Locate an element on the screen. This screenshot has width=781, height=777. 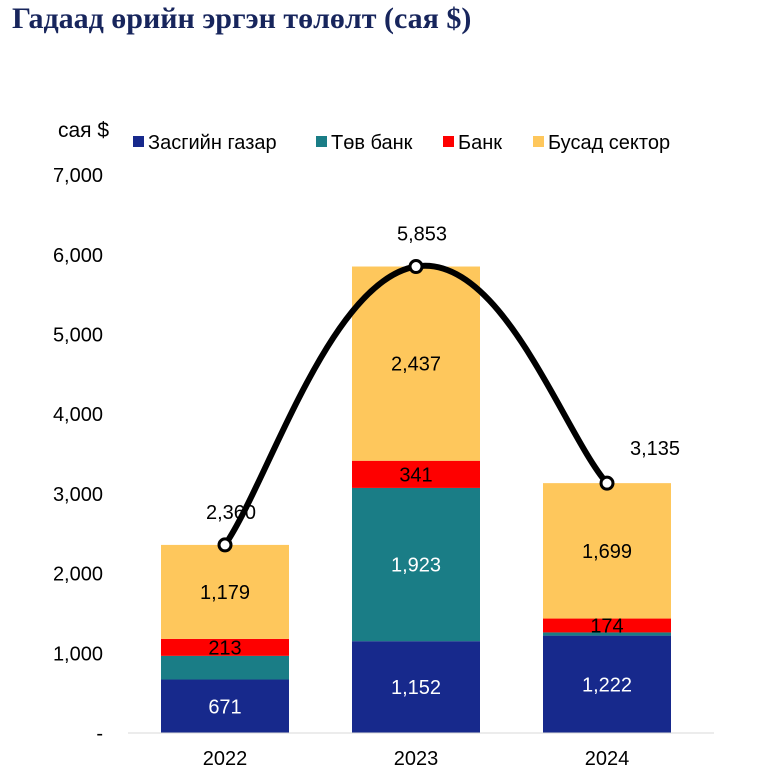
x-tick-label: 2024 is located at coordinates (607, 759).